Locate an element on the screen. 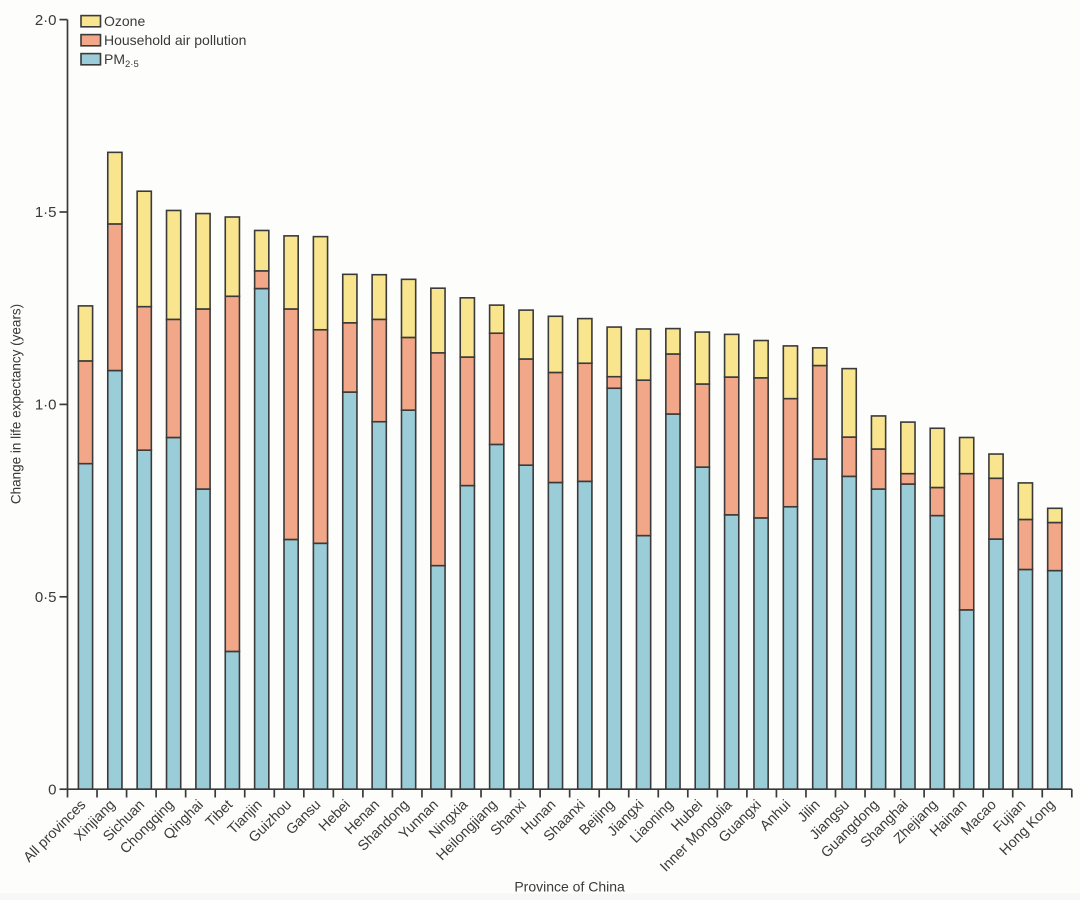  svg-text: 1·5 is located at coordinates (46, 212).